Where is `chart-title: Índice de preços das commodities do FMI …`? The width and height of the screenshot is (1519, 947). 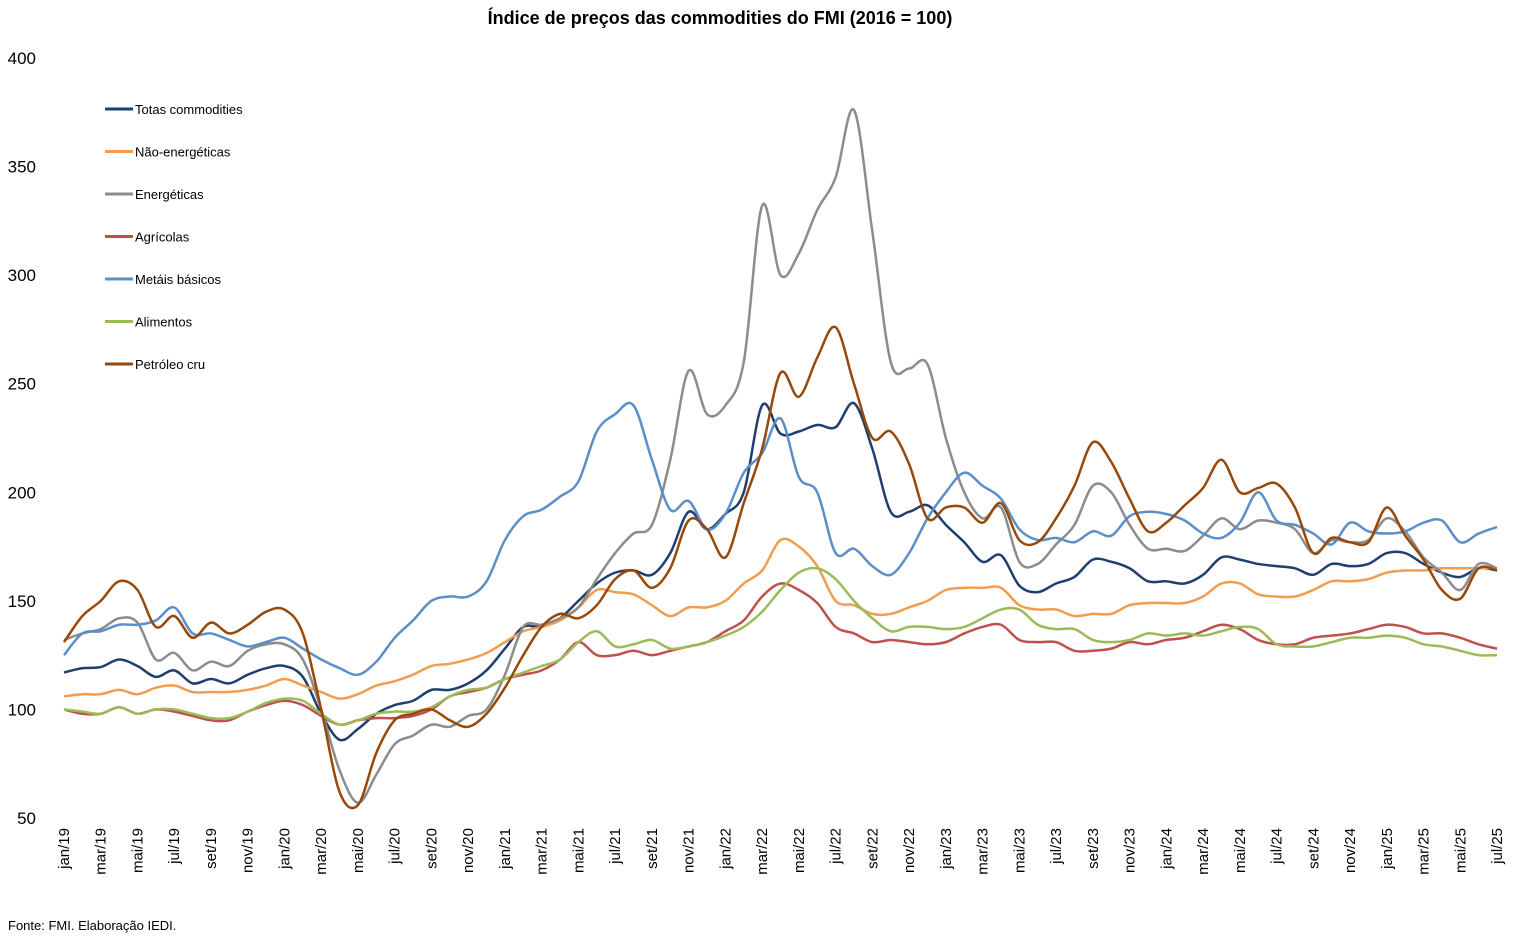 chart-title: Índice de preços das commodities do FMI … is located at coordinates (720, 17).